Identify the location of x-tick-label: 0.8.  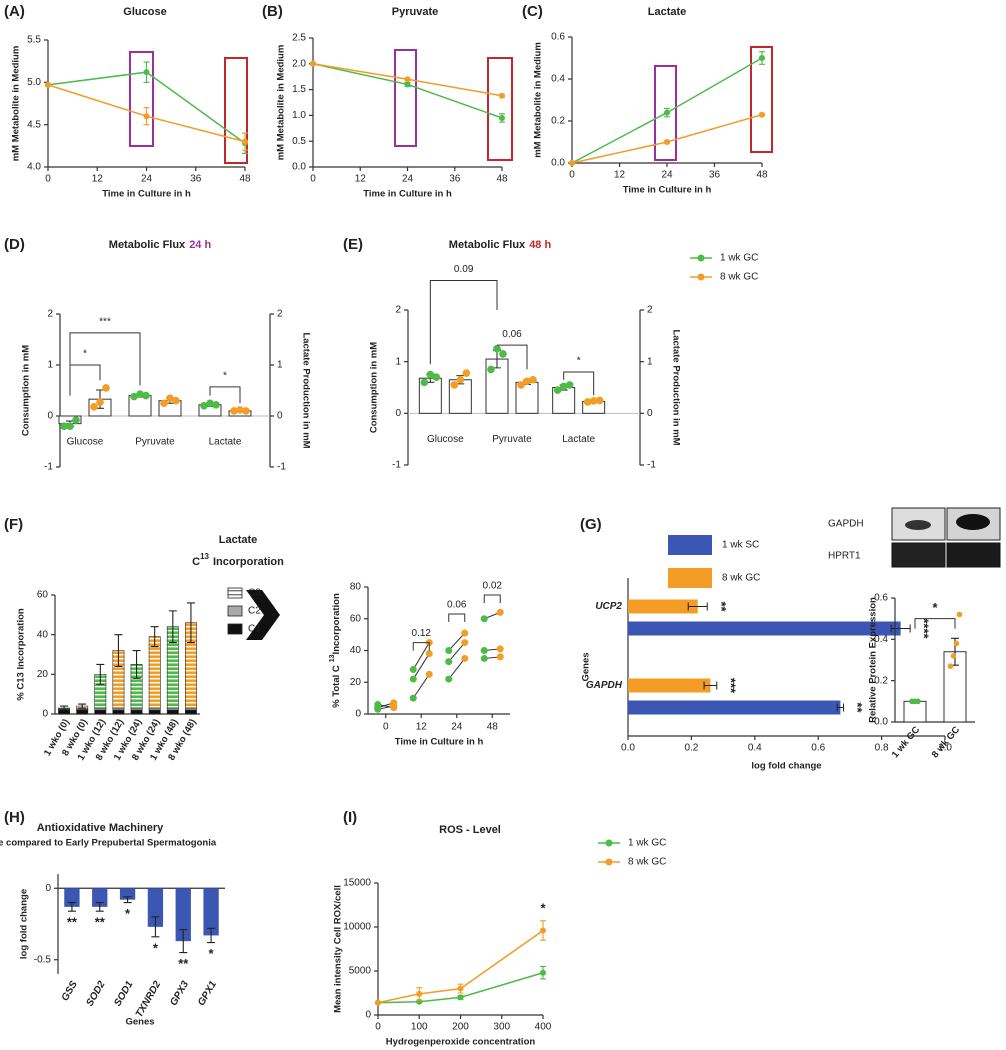
(882, 748).